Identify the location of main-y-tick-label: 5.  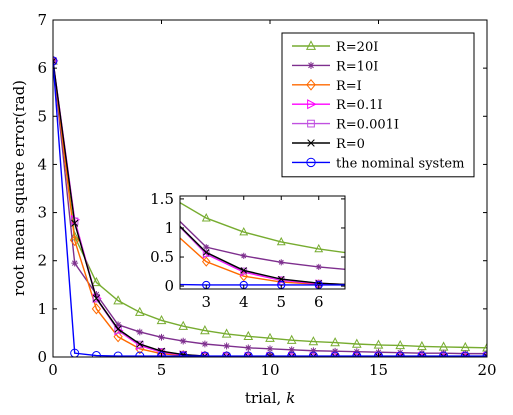
(42, 116).